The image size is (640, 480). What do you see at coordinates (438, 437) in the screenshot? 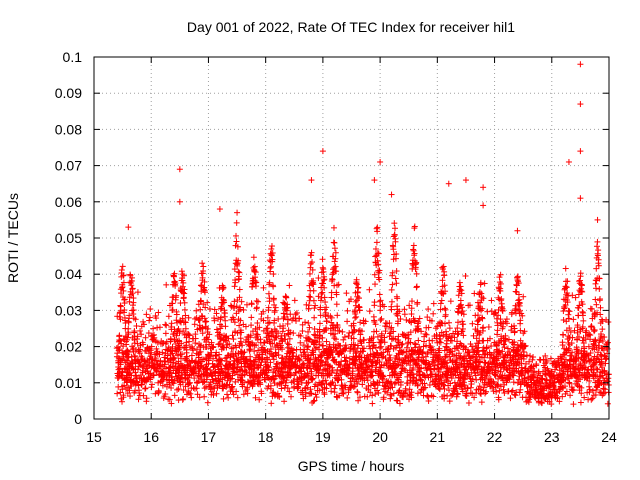
I see `x-tick-label: 21` at bounding box center [438, 437].